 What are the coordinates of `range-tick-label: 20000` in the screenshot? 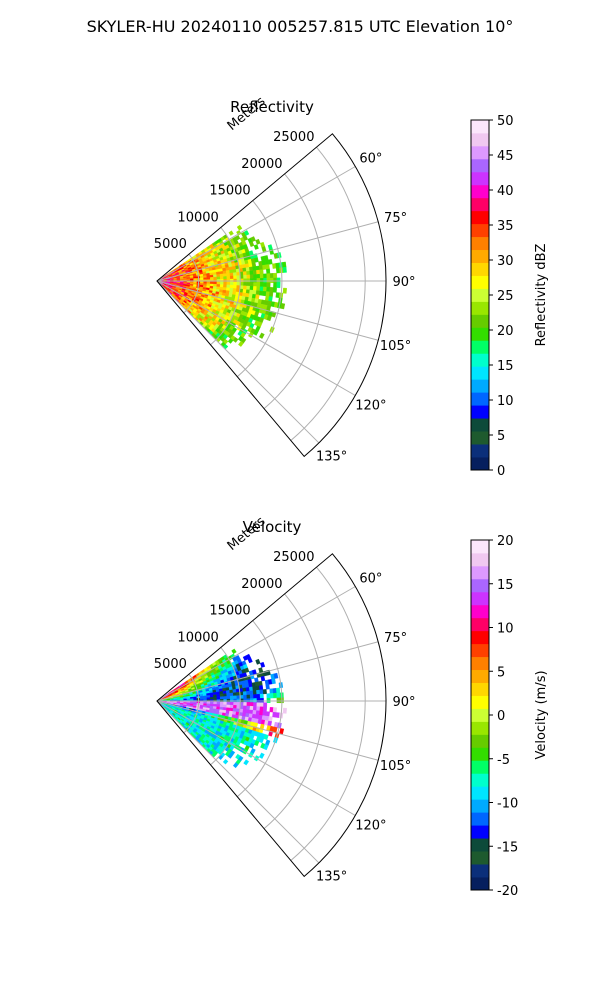 It's located at (261, 584).